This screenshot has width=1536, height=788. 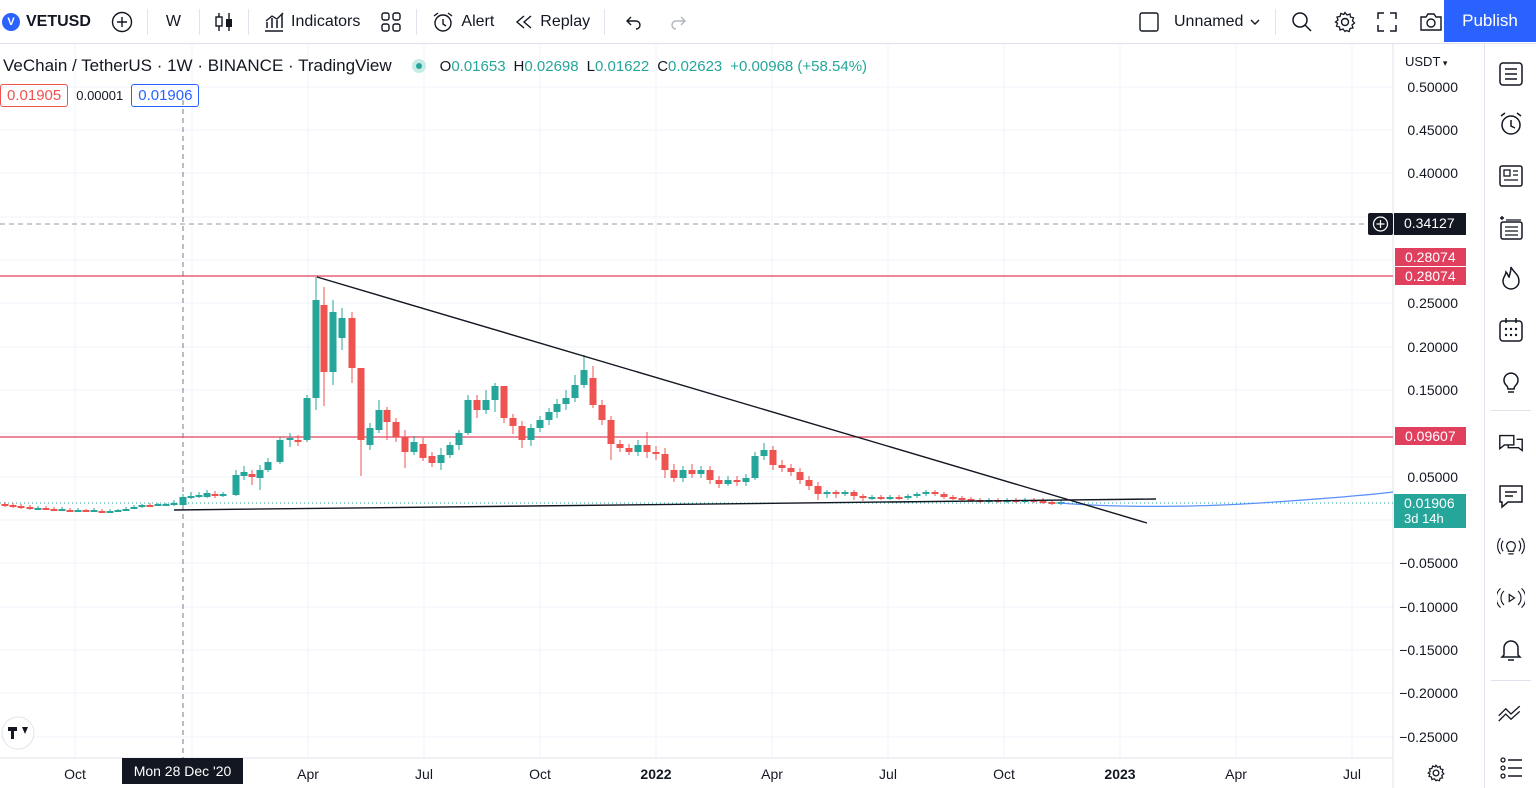 I want to click on alerts-button, so click(x=1511, y=124).